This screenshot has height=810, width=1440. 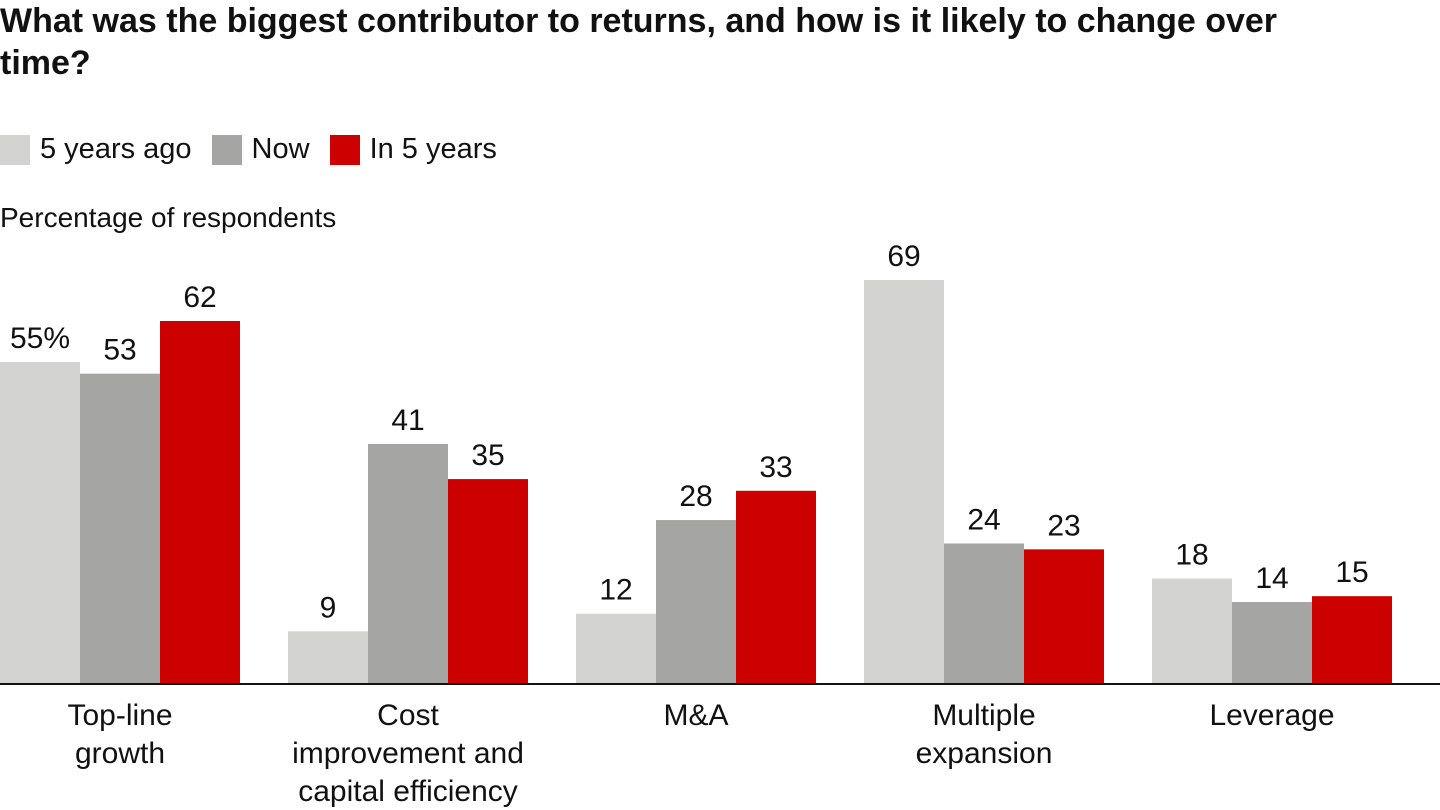 What do you see at coordinates (199, 297) in the screenshot?
I see `data-label: 62` at bounding box center [199, 297].